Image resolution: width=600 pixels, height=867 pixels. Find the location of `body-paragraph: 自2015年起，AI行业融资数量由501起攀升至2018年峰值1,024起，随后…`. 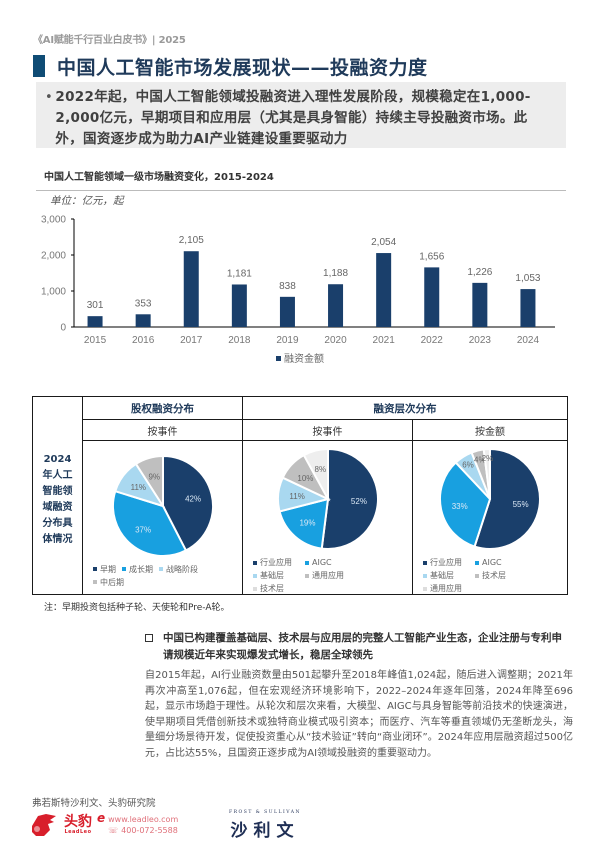

body-paragraph: 自2015年起，AI行业融资数量由501起攀升至2018年峰值1,024起，随后… is located at coordinates (359, 714).